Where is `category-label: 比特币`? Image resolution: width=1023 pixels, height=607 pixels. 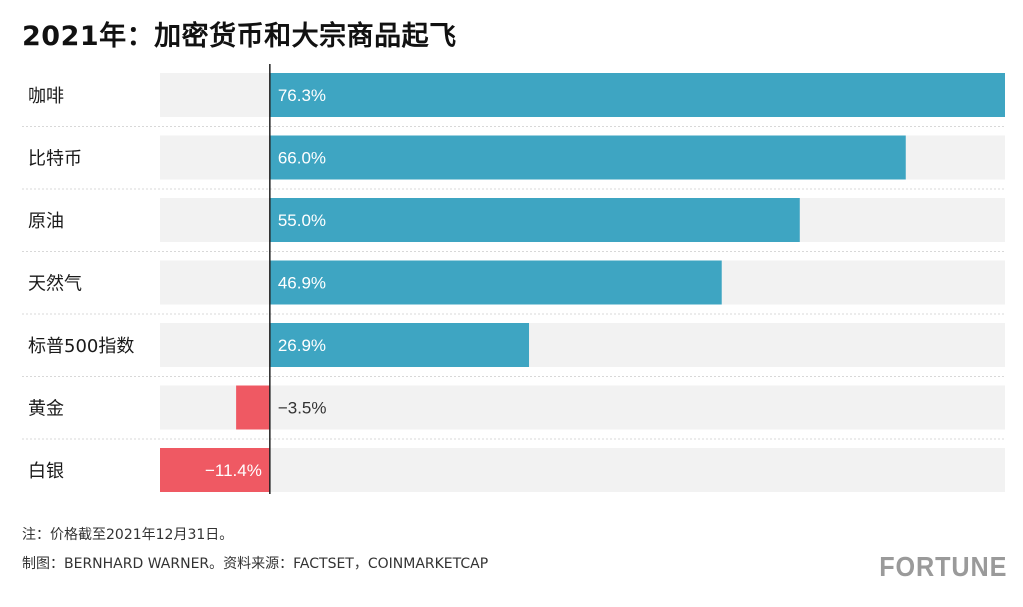
category-label: 比特币 is located at coordinates (55, 159).